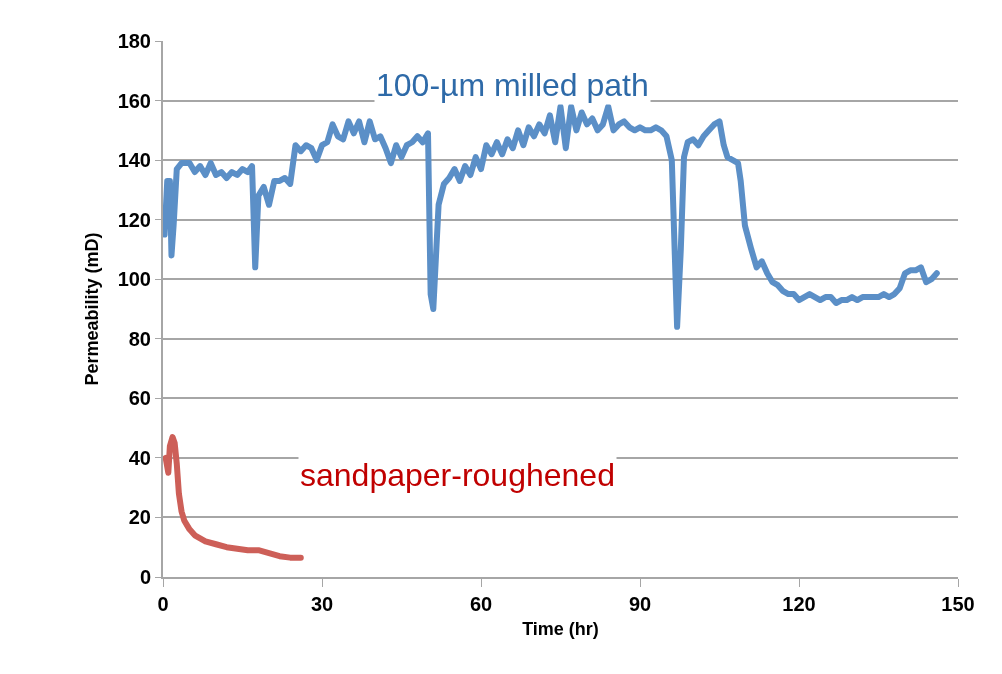 The image size is (1002, 674). Describe the element at coordinates (457, 475) in the screenshot. I see `text: sandpaper-roughened` at that location.